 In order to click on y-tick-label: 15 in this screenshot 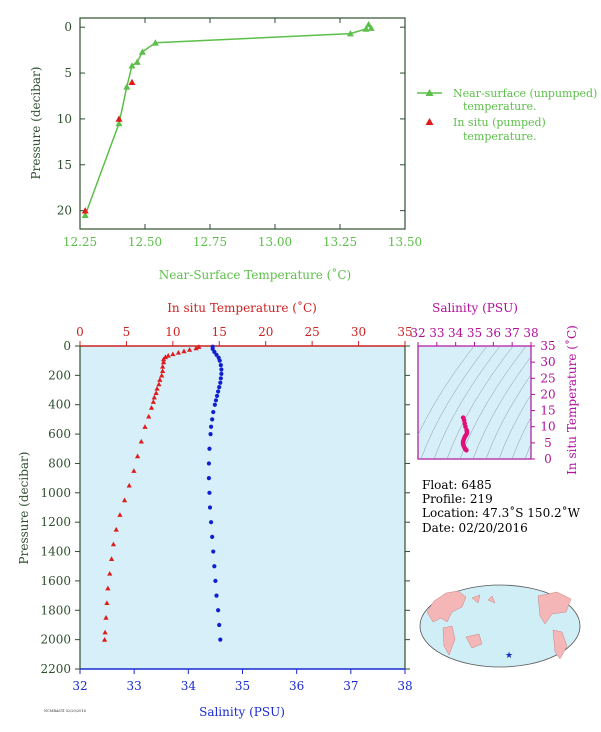, I will do `click(64, 165)`.